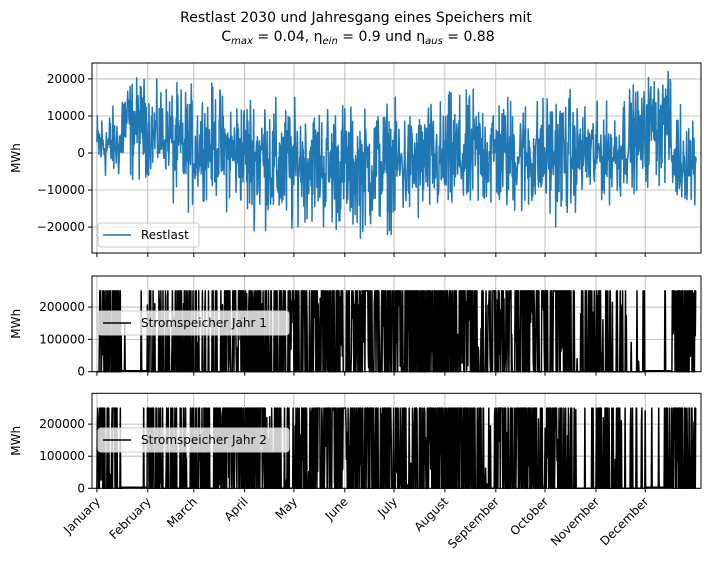  What do you see at coordinates (182, 513) in the screenshot?
I see `x-tick-label: March` at bounding box center [182, 513].